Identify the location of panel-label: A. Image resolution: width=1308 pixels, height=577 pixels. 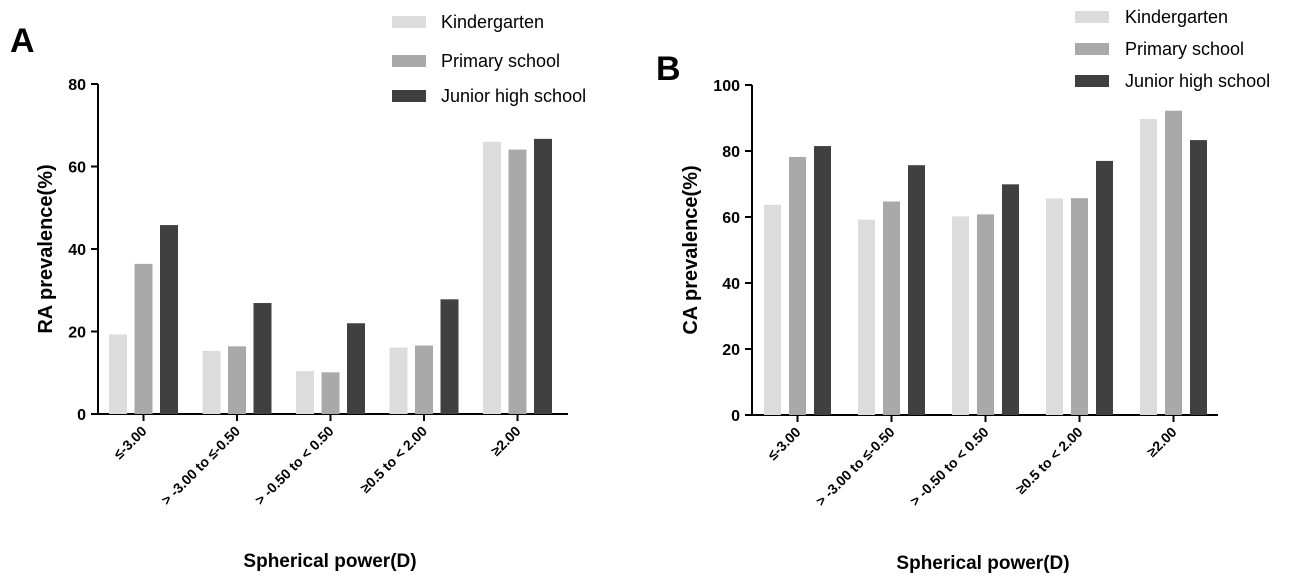
(22, 41).